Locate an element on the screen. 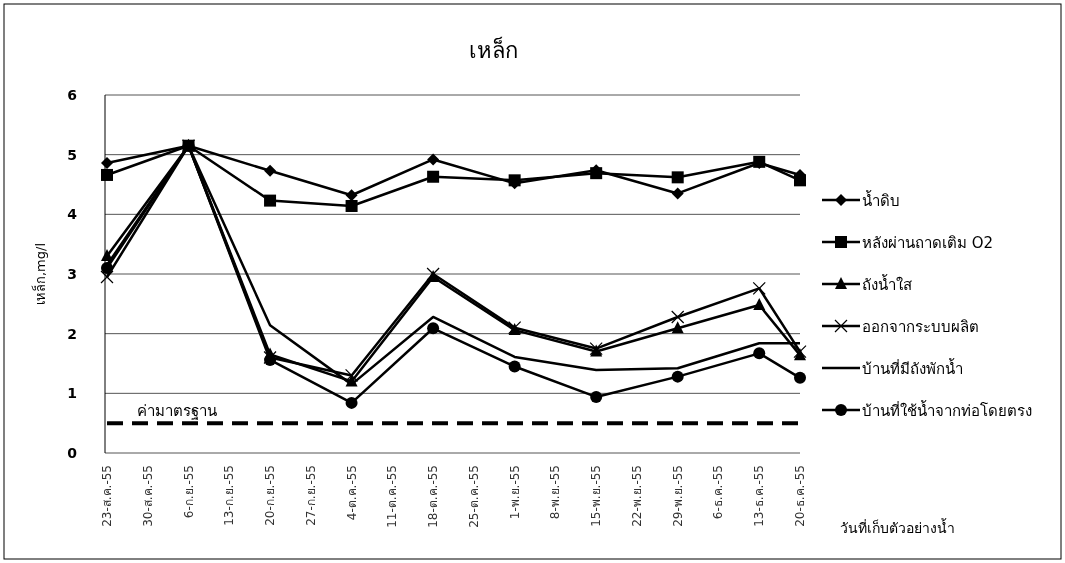 The width and height of the screenshot is (1065, 563). x-tick-label: 22-พ.ย.-55 is located at coordinates (636, 496).